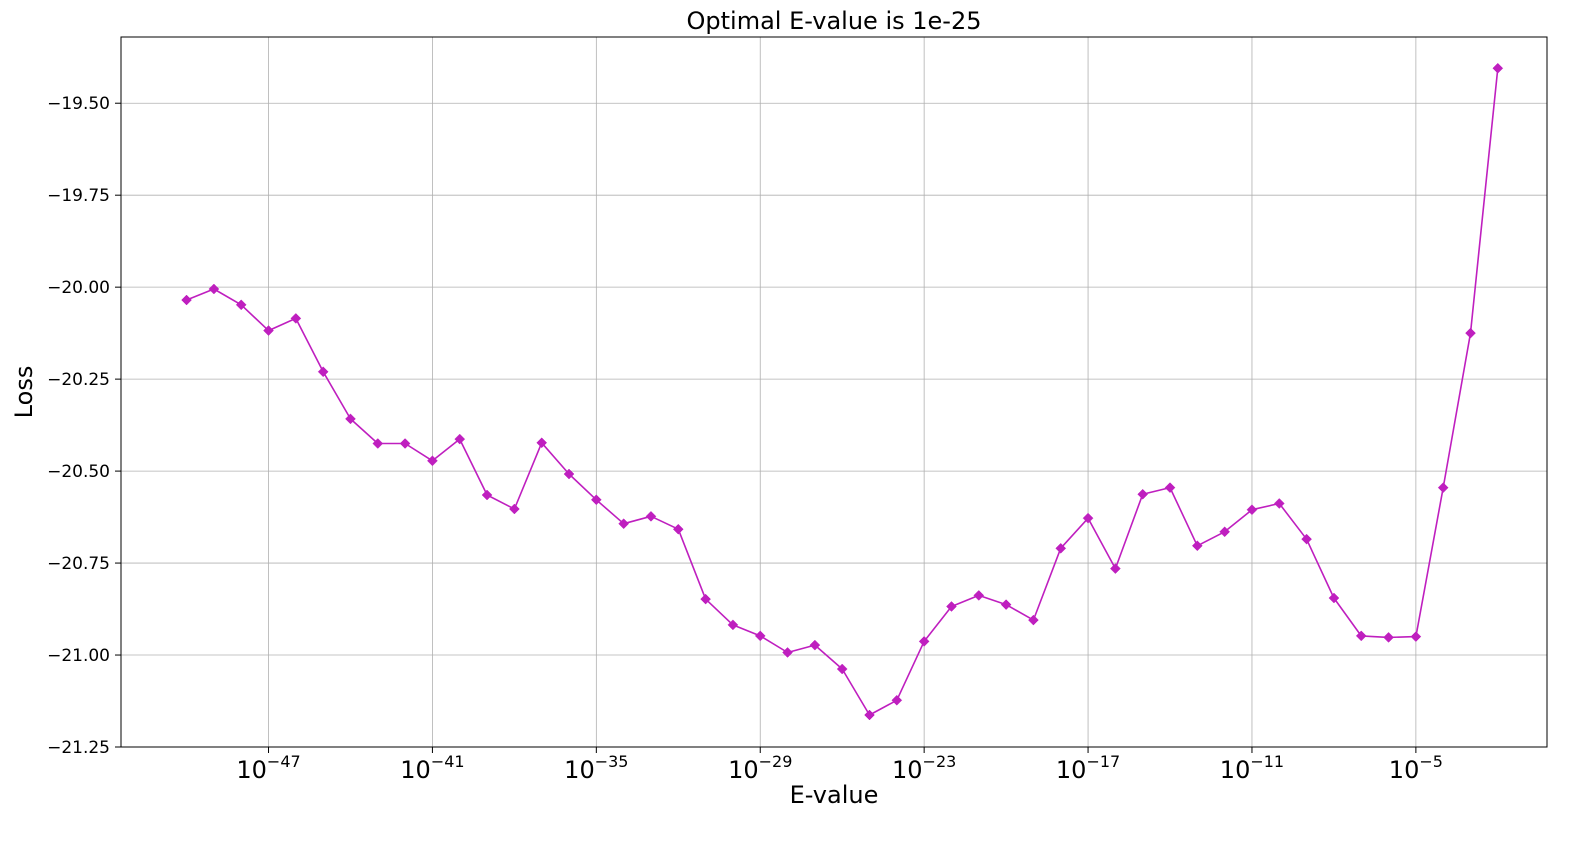  Describe the element at coordinates (1431, 761) in the screenshot. I see `x-tick-label-exponent: −5` at that location.